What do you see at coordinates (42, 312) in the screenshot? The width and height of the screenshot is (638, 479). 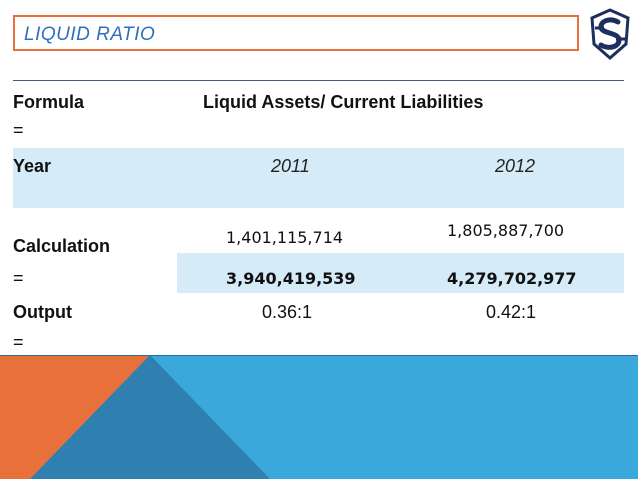 I see `output-label: Output` at bounding box center [42, 312].